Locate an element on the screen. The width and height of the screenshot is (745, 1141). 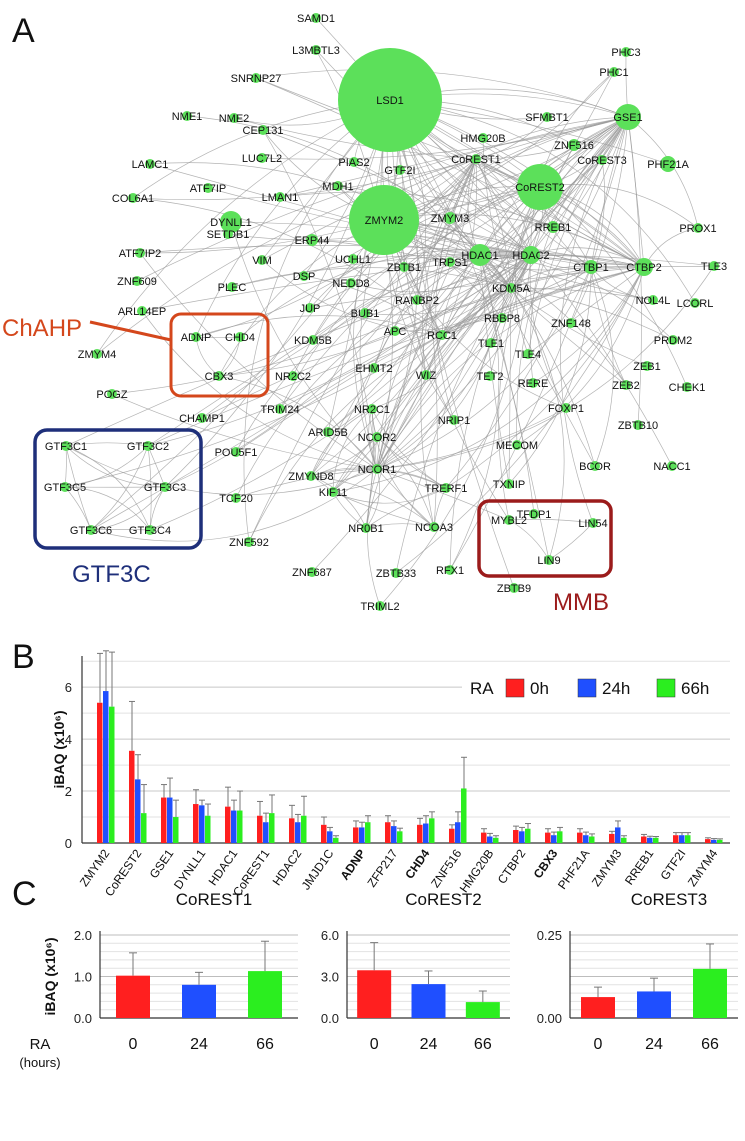
node-phf21a: PHF21A is located at coordinates (668, 164).